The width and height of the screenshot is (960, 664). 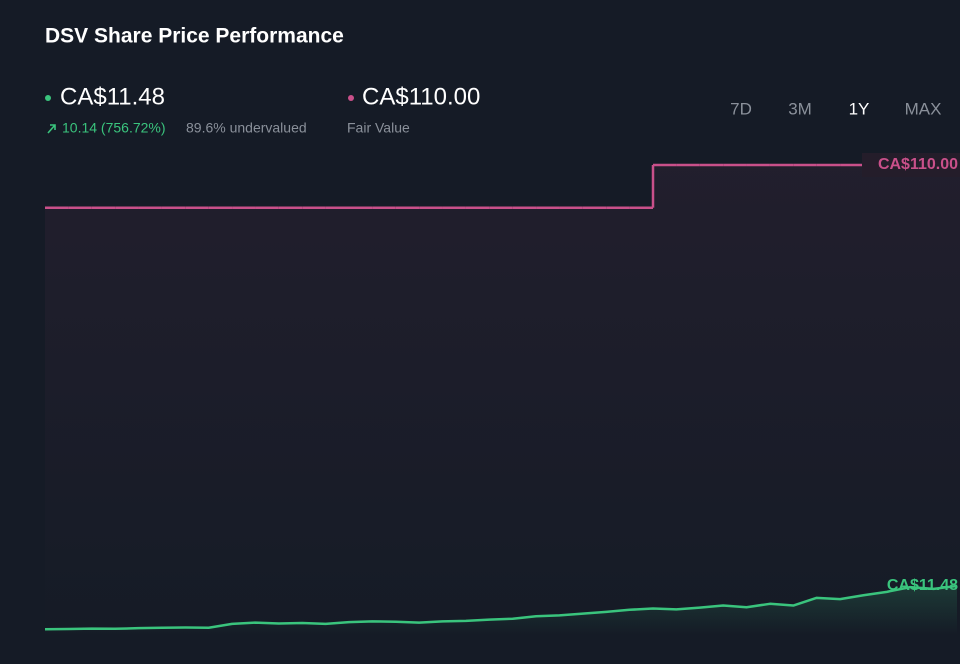 What do you see at coordinates (351, 98) in the screenshot?
I see `fair-dot` at bounding box center [351, 98].